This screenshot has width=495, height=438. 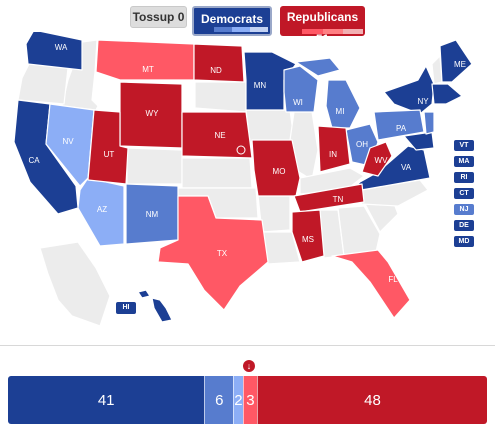 What do you see at coordinates (298, 102) in the screenshot?
I see `label-wi: WI` at bounding box center [298, 102].